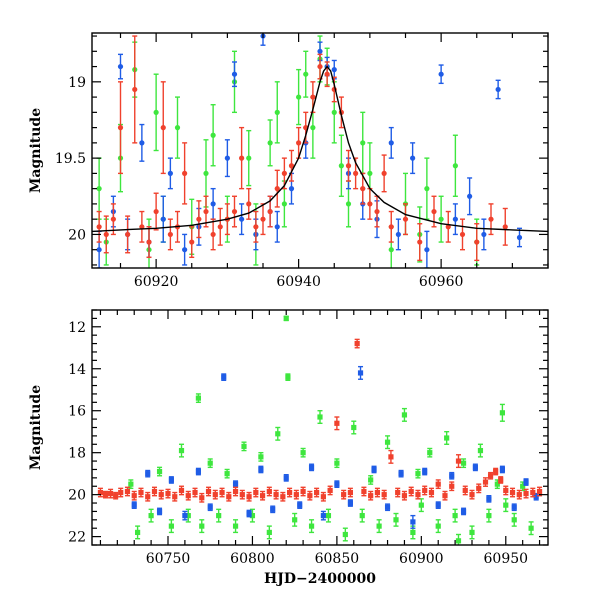 The image size is (600, 600). I want to click on bottom-y-tick-label: 12, so click(77, 328).